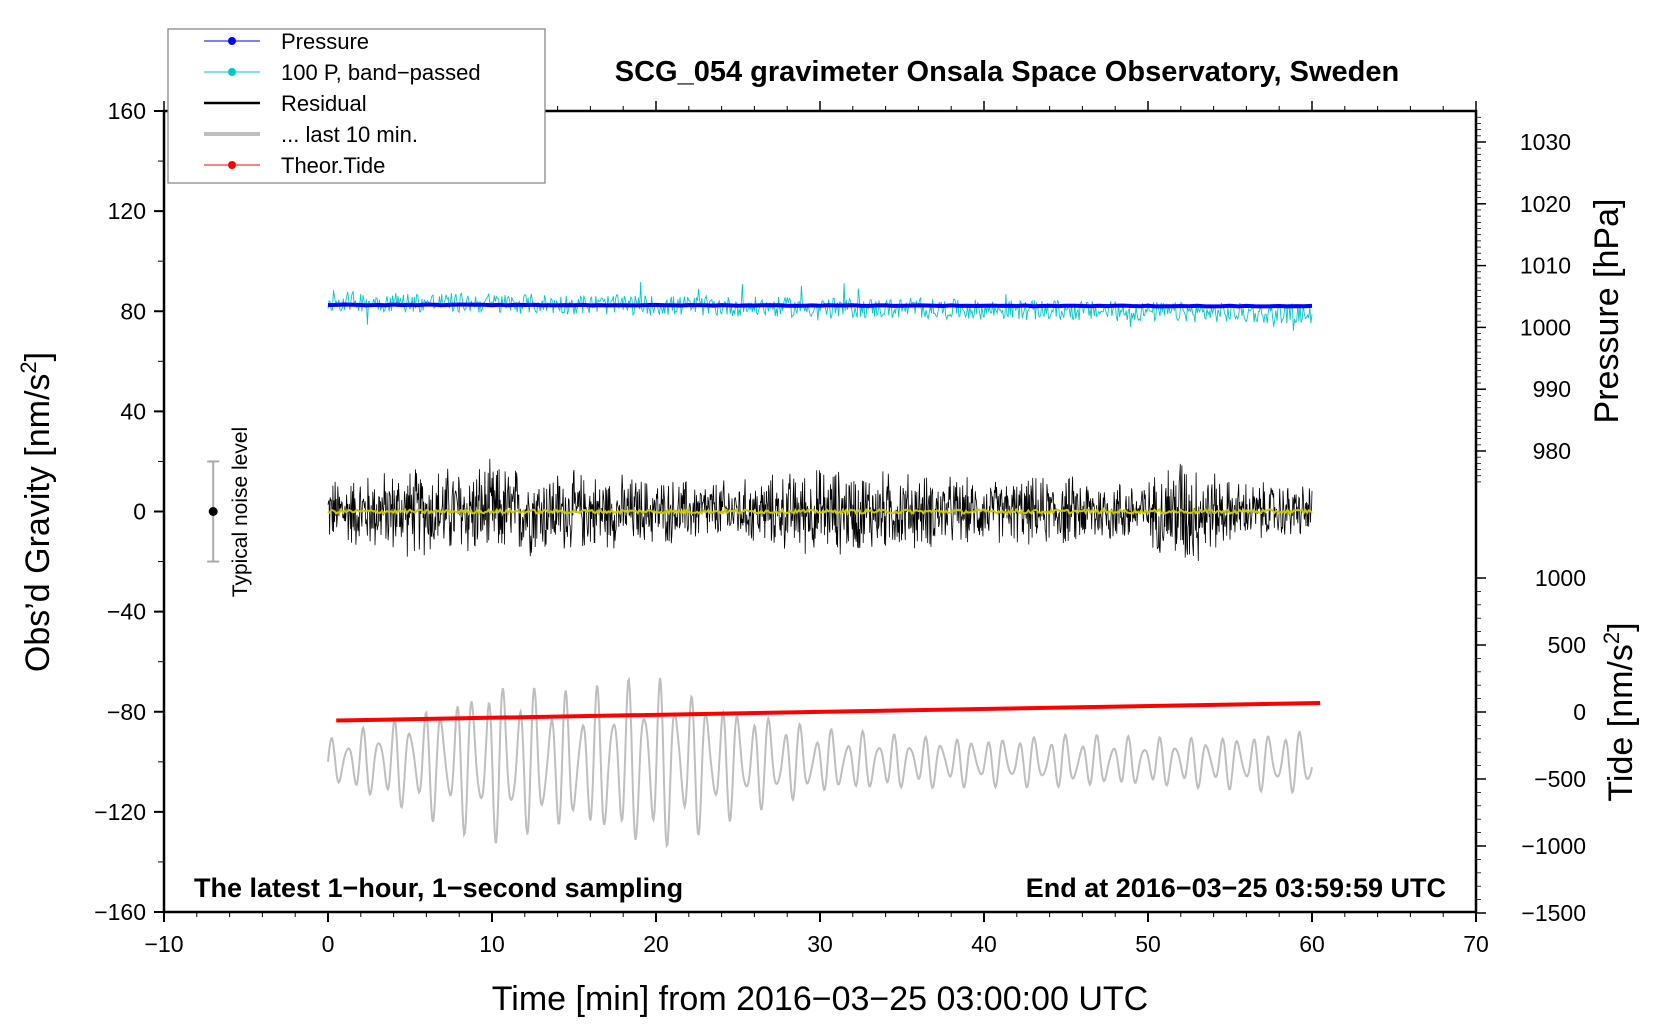 The image size is (1660, 1025). What do you see at coordinates (1560, 779) in the screenshot?
I see `tide-tick-label: −500` at bounding box center [1560, 779].